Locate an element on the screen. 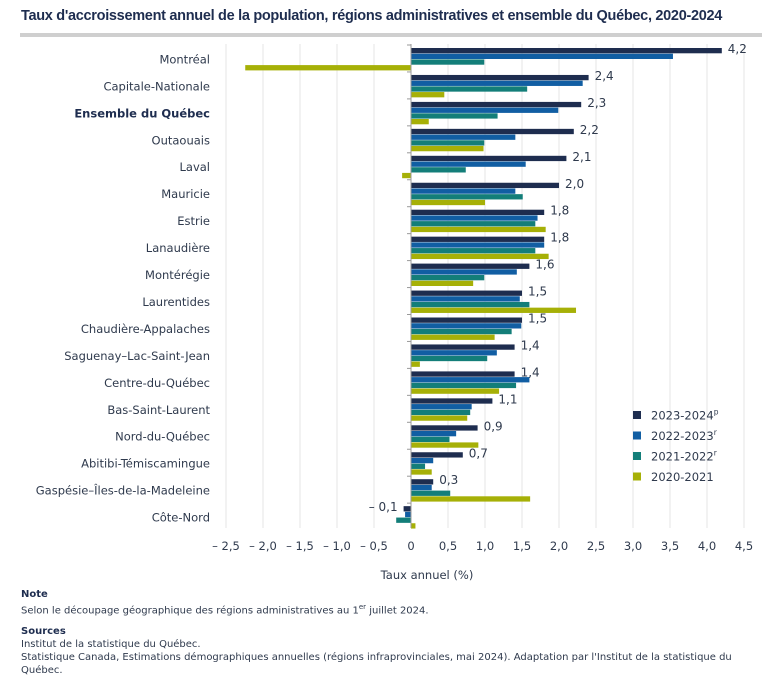 The height and width of the screenshot is (685, 770). data-label: 0,7 is located at coordinates (478, 453).